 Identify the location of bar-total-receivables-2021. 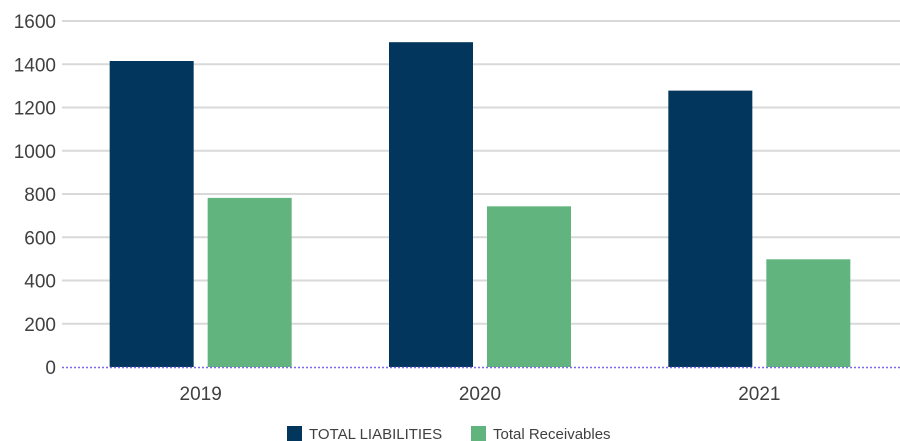
(808, 313).